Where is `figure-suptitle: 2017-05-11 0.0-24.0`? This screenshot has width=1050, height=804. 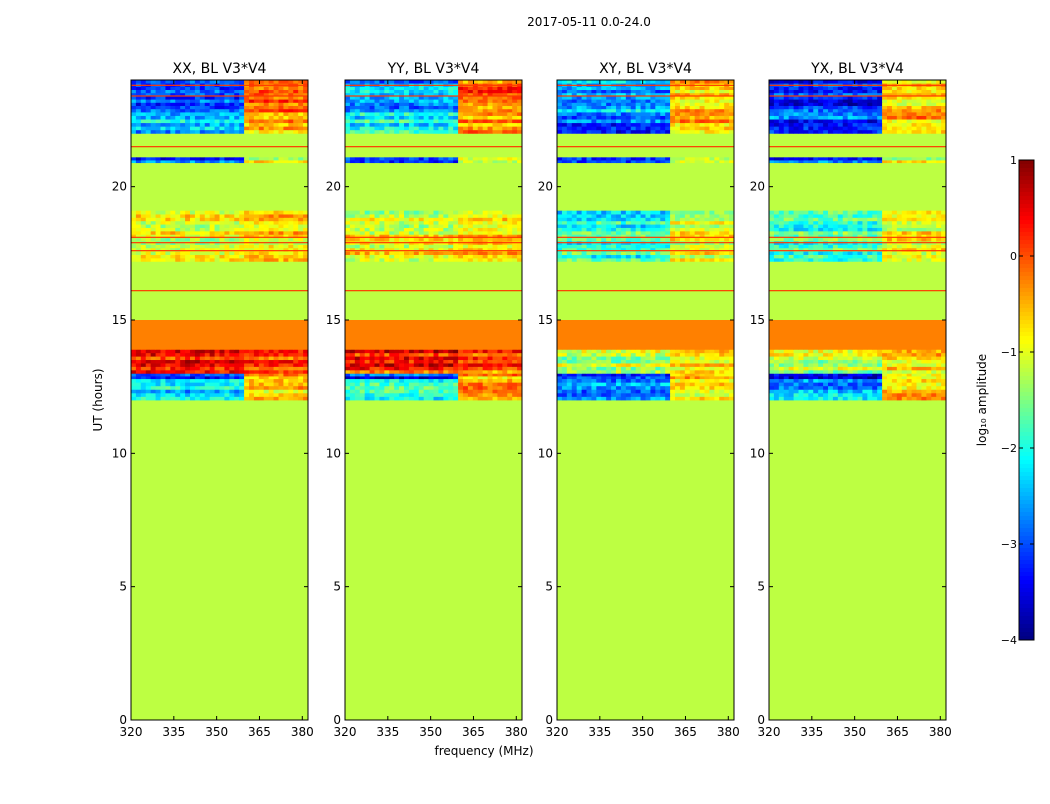
figure-suptitle: 2017-05-11 0.0-24.0 is located at coordinates (589, 22).